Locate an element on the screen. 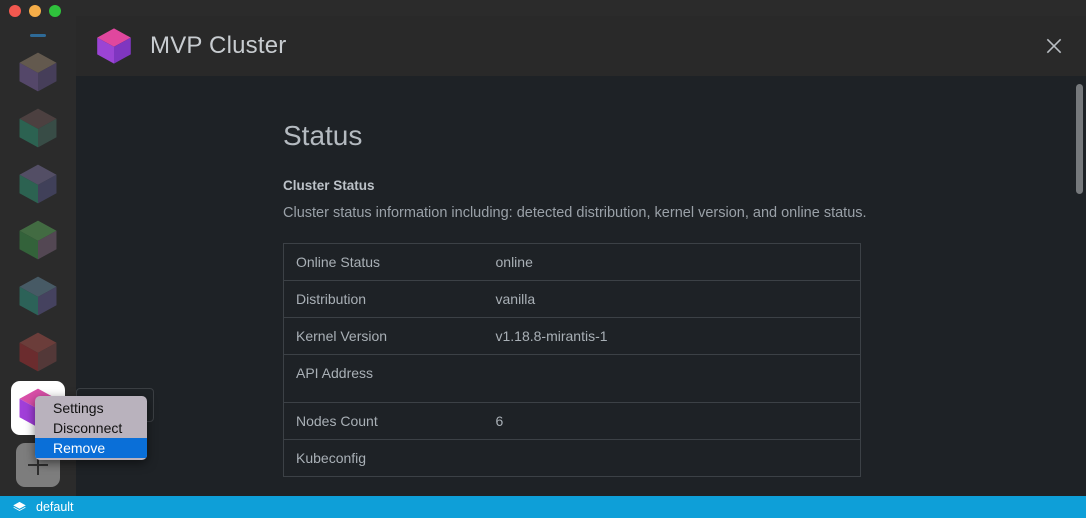 This screenshot has height=518, width=1086. sidebar-divider is located at coordinates (38, 35).